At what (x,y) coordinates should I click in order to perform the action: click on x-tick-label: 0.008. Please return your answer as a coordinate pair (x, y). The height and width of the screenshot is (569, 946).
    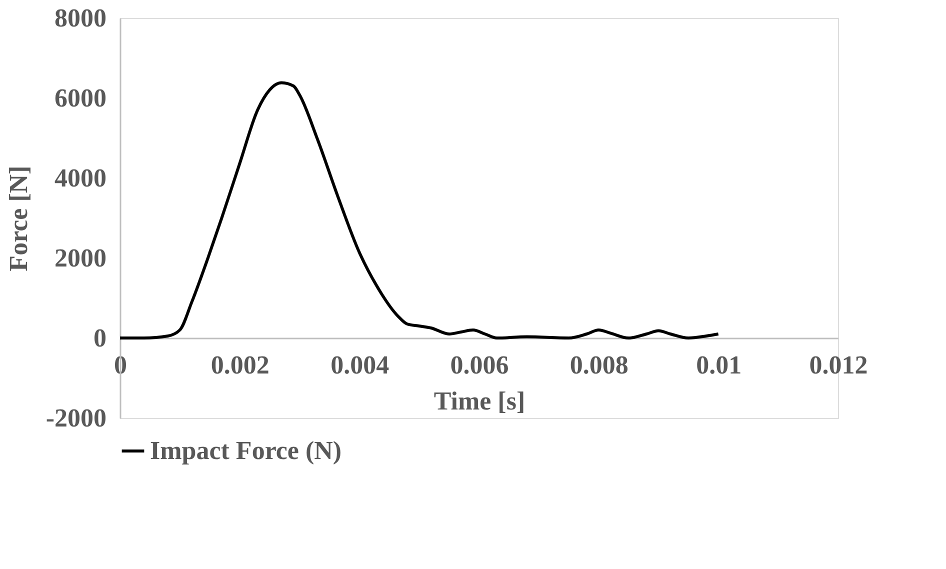
    Looking at the image, I should click on (599, 365).